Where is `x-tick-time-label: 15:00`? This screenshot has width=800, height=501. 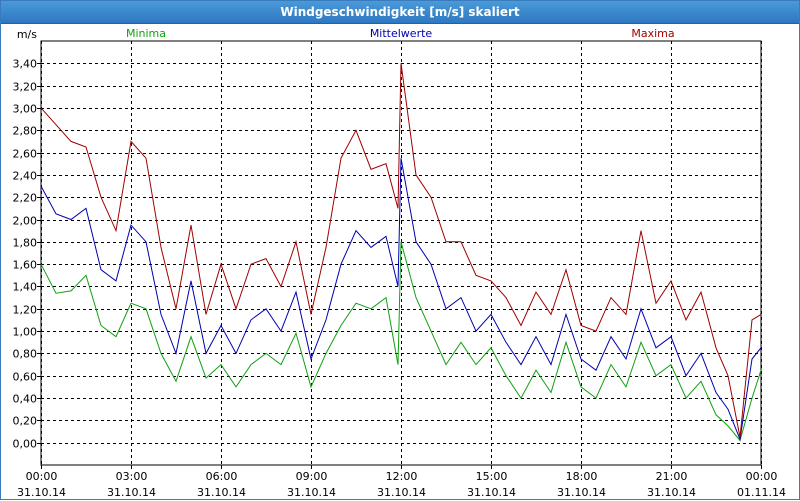 x-tick-time-label: 15:00 is located at coordinates (492, 476).